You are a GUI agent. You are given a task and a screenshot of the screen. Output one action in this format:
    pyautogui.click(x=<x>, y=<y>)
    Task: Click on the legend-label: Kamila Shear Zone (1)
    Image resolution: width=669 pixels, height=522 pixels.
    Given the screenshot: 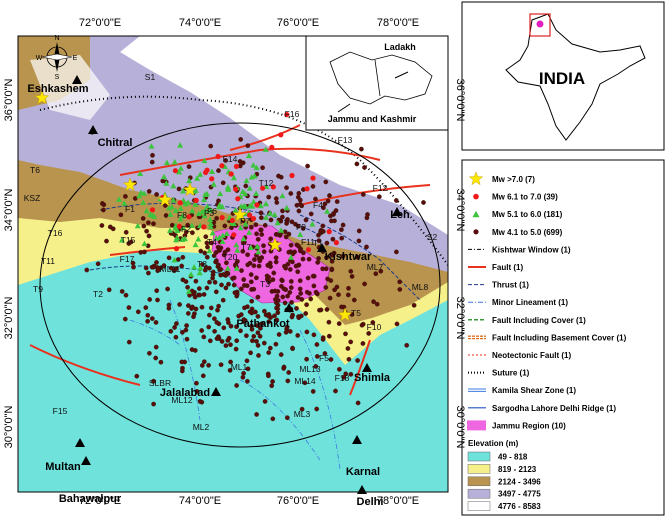 What is the action you would take?
    pyautogui.click(x=534, y=390)
    